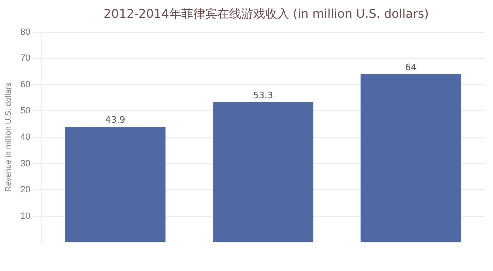 This screenshot has width=493, height=271. I want to click on y-tick-label: 40, so click(25, 137).